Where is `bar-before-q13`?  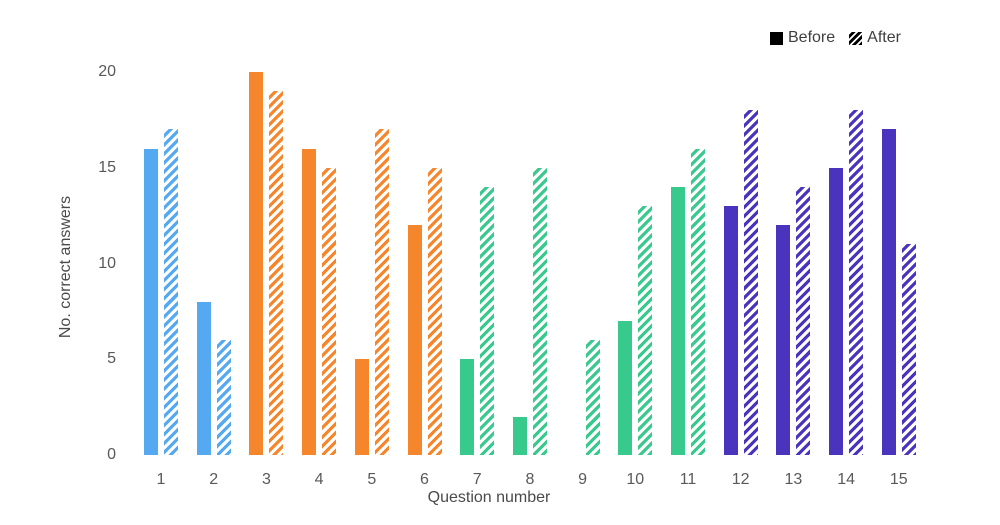
bar-before-q13 is located at coordinates (783, 340).